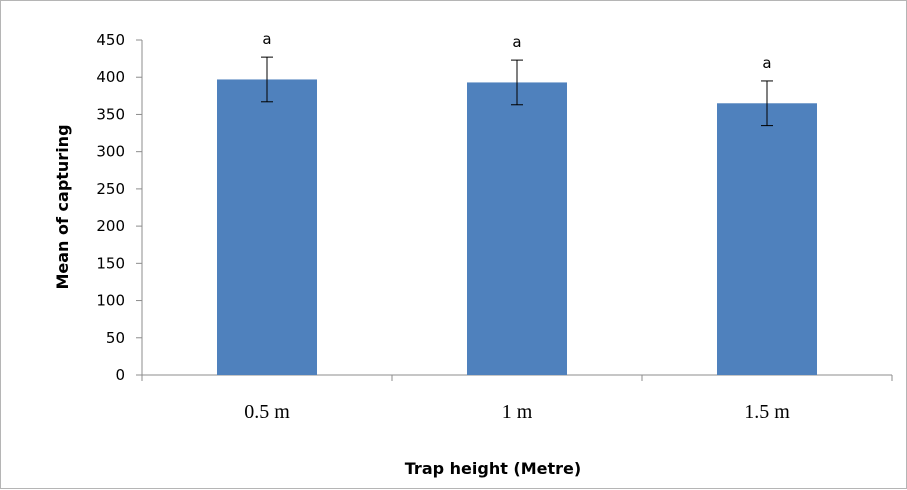 The height and width of the screenshot is (490, 907). What do you see at coordinates (115, 338) in the screenshot?
I see `y-tick-label: 50` at bounding box center [115, 338].